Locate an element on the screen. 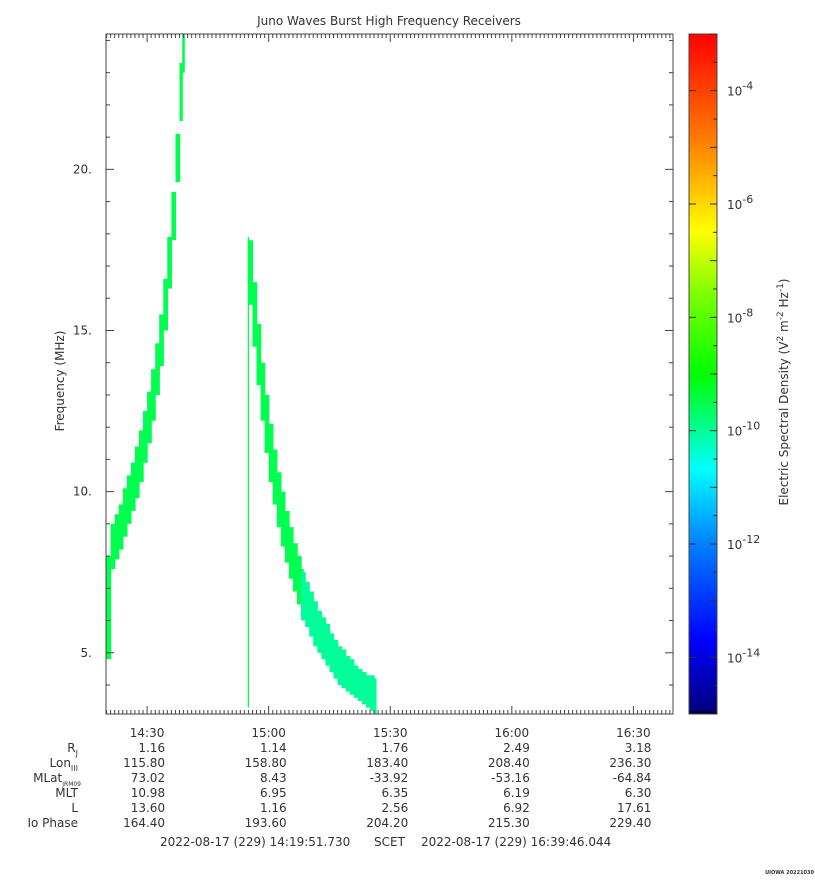 The image size is (815, 880). ephemeris-value: 73.02 is located at coordinates (148, 778).